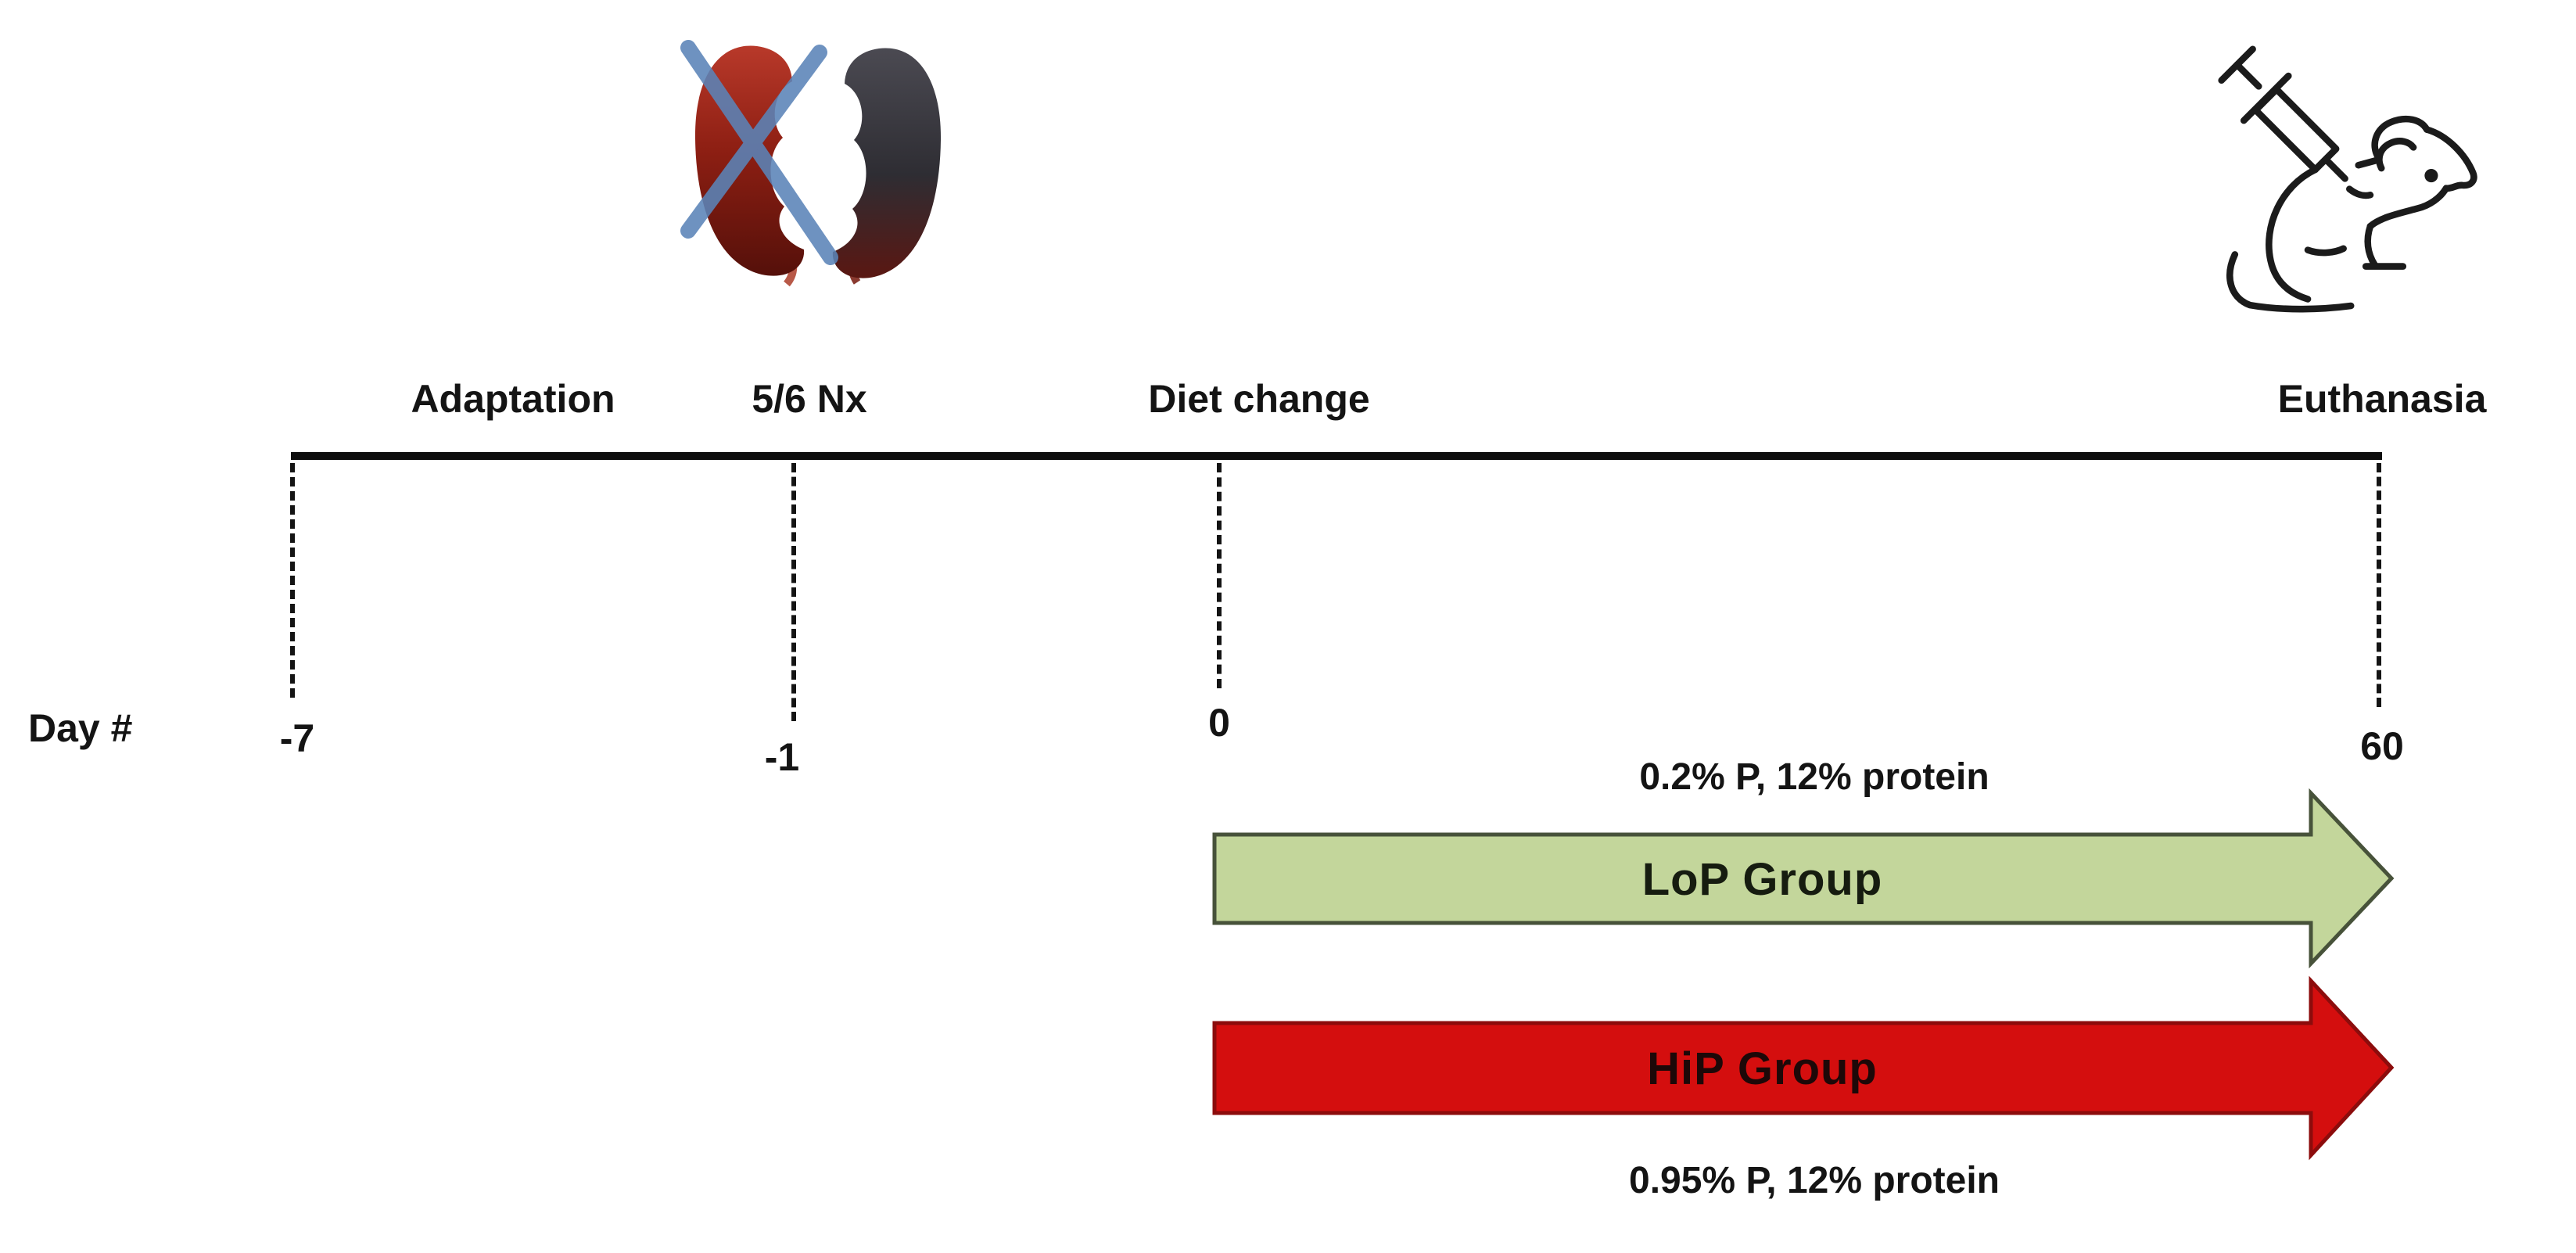  What do you see at coordinates (1814, 1180) in the screenshot?
I see `hip-diet-label: 0.95% P, 12% protein` at bounding box center [1814, 1180].